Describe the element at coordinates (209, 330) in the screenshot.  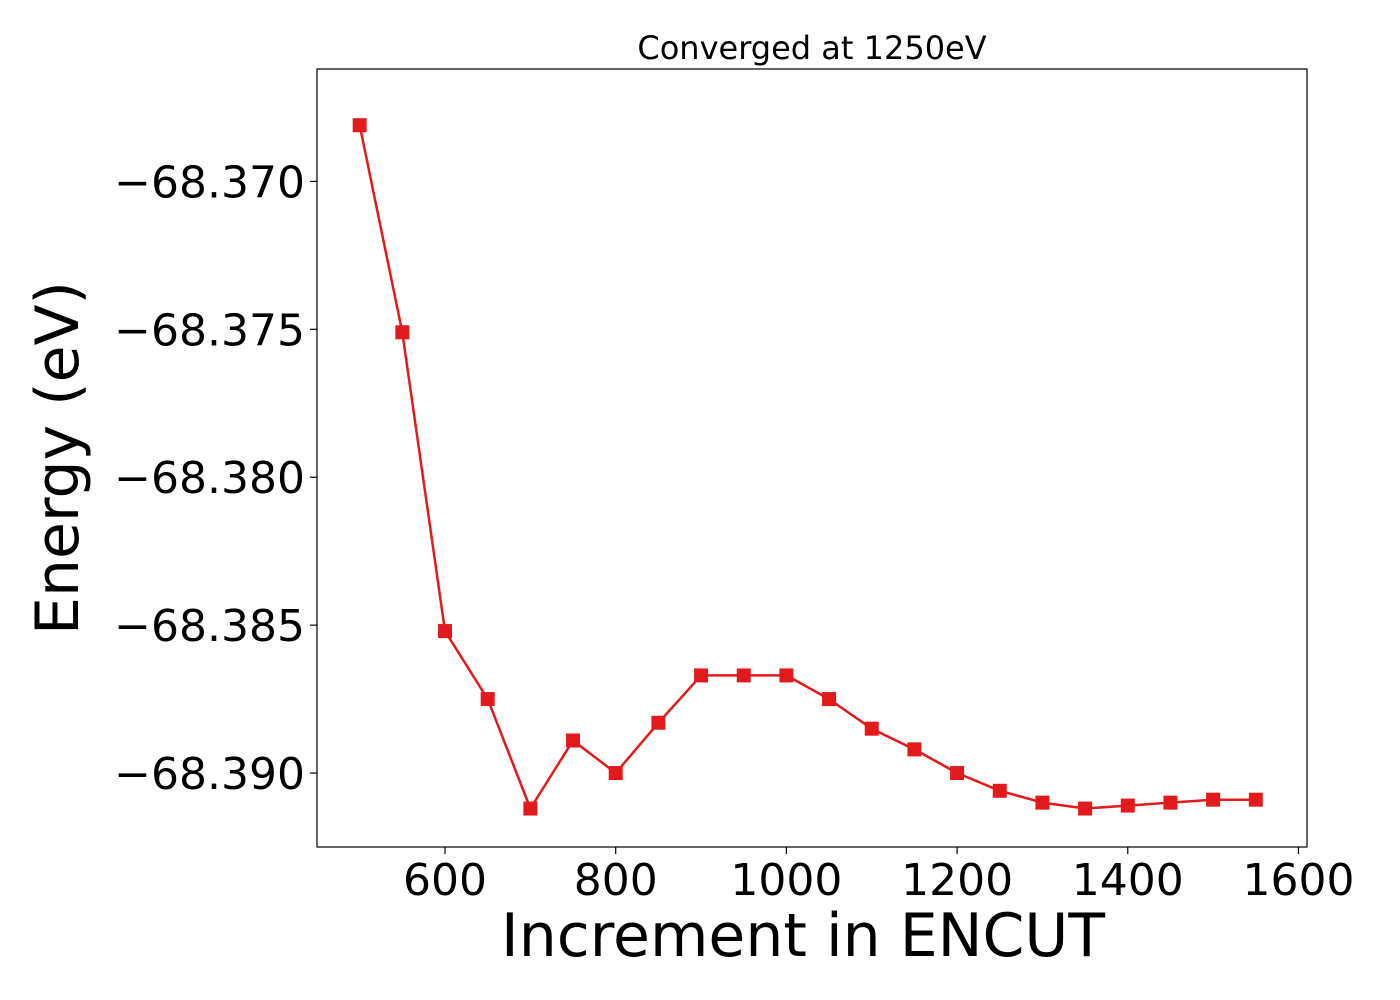
I see `y-tick-label: −68.375` at that location.